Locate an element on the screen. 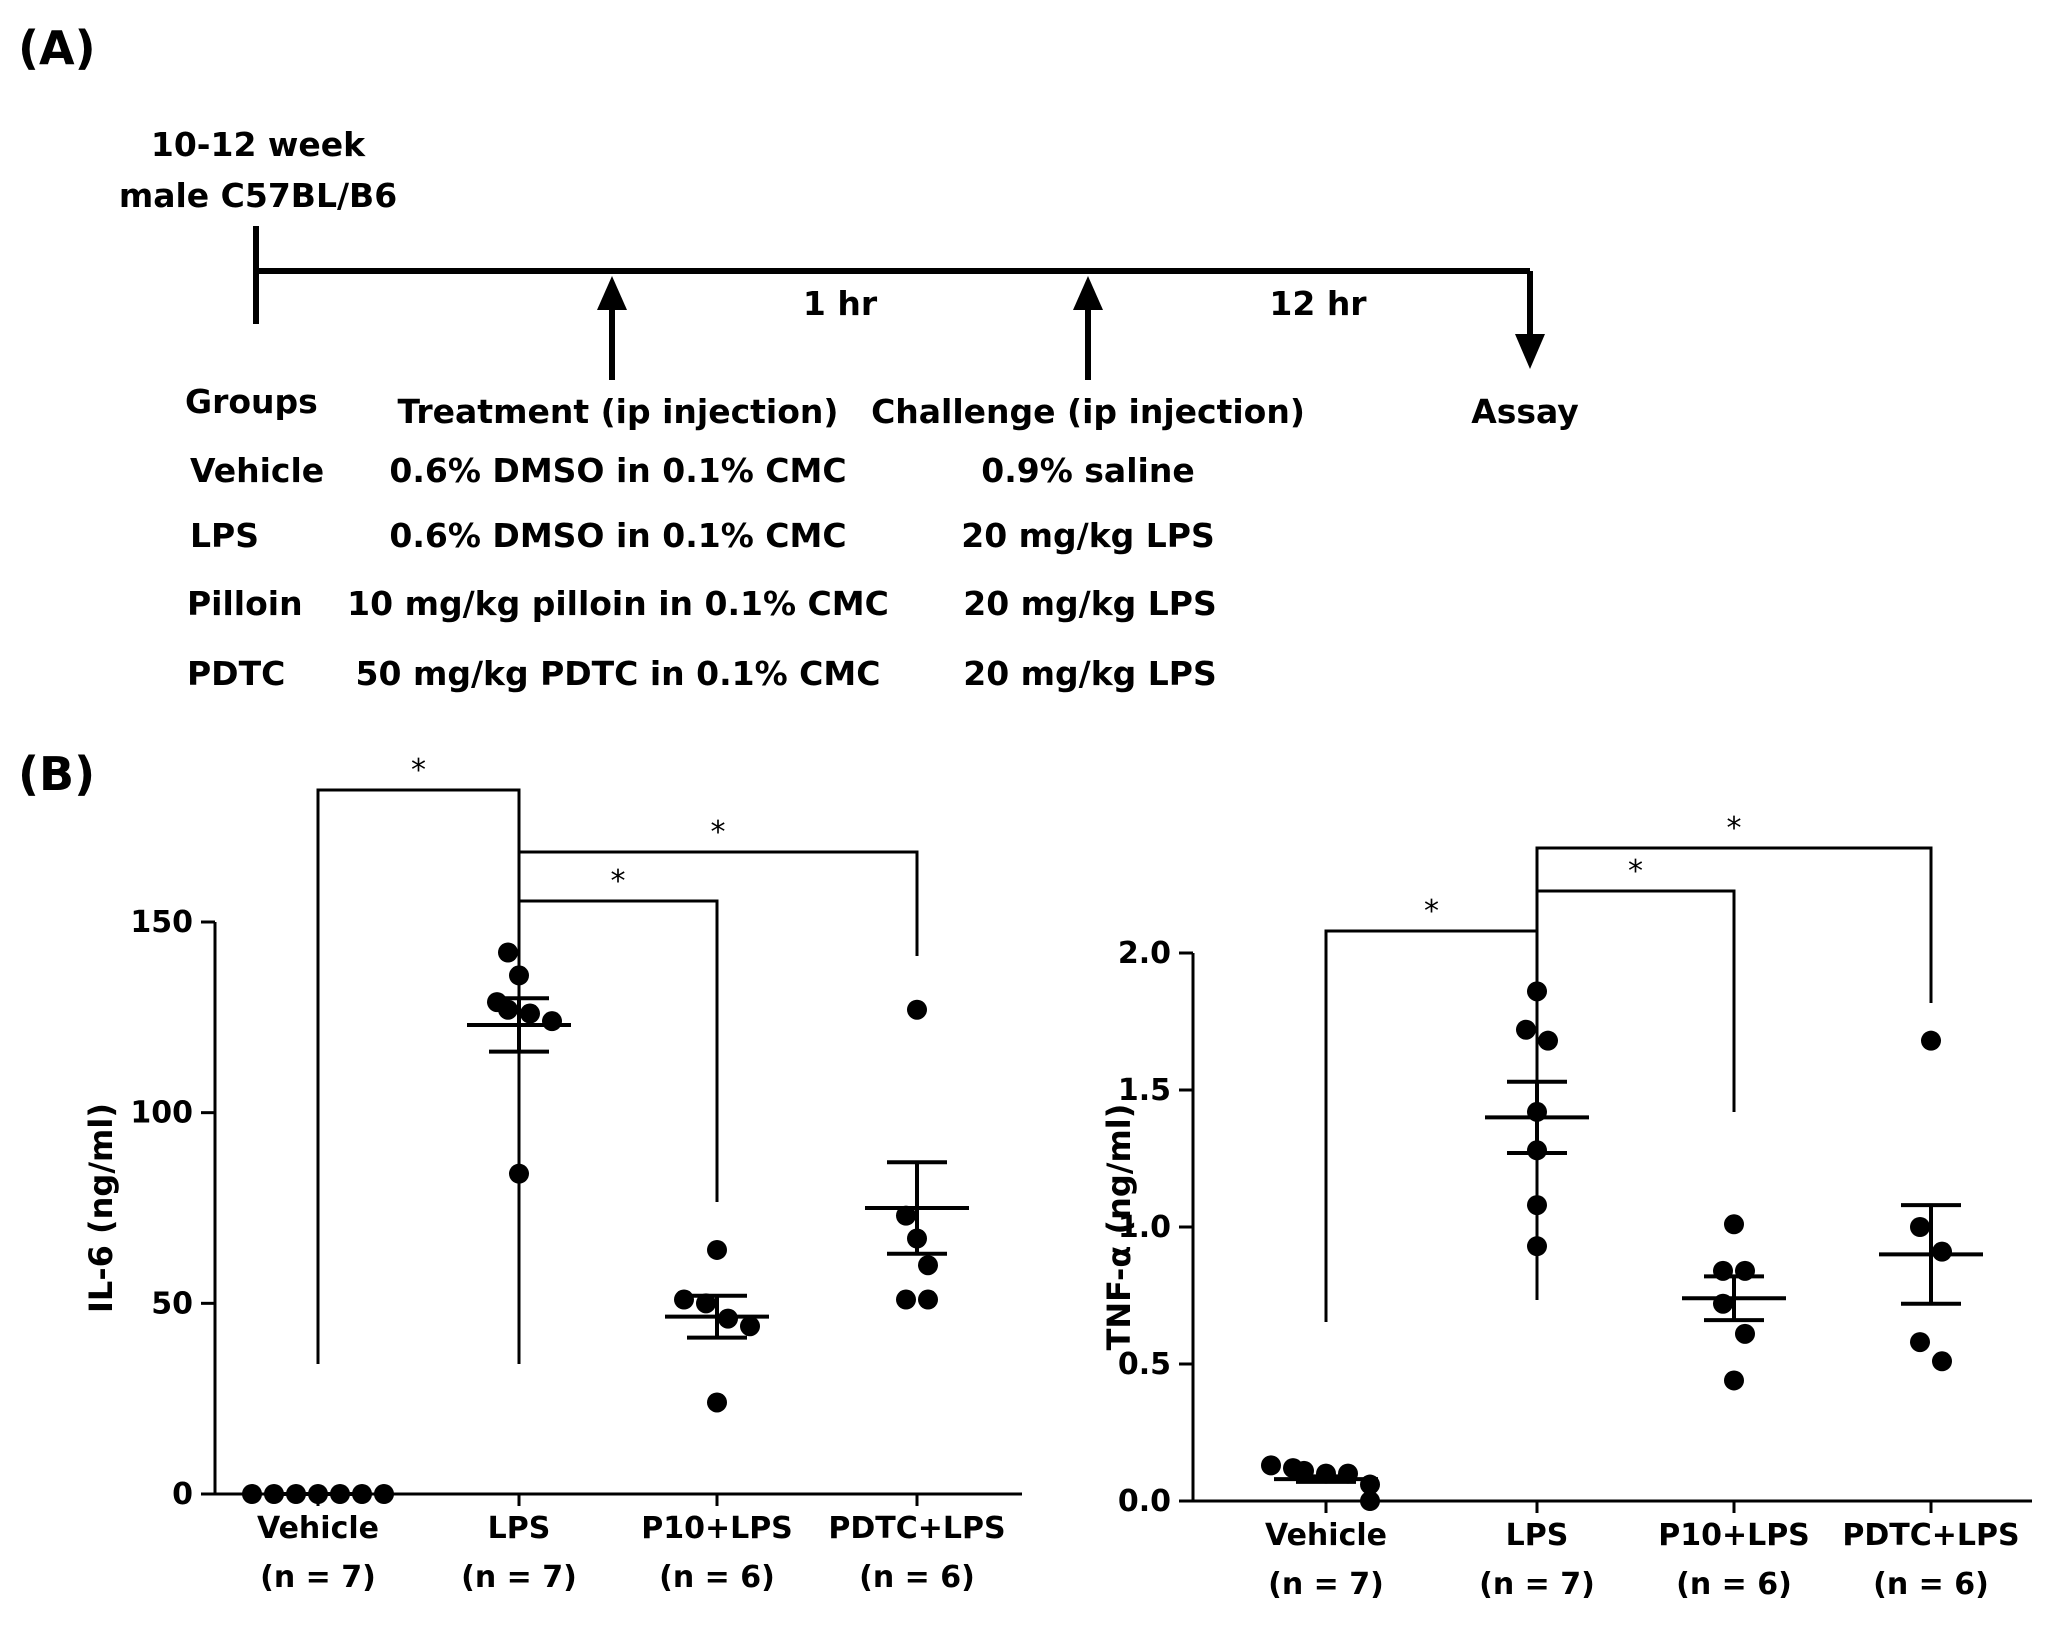 The height and width of the screenshot is (1629, 2054). interval-12hr: 12 hr is located at coordinates (1318, 303).